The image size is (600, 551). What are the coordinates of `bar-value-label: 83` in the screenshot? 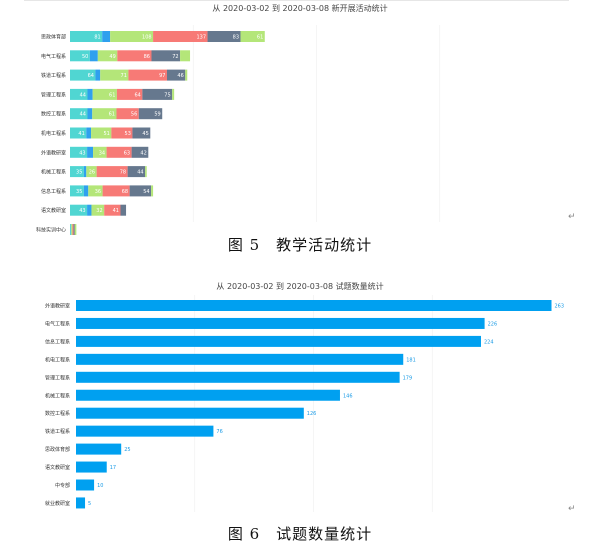 It's located at (236, 38).